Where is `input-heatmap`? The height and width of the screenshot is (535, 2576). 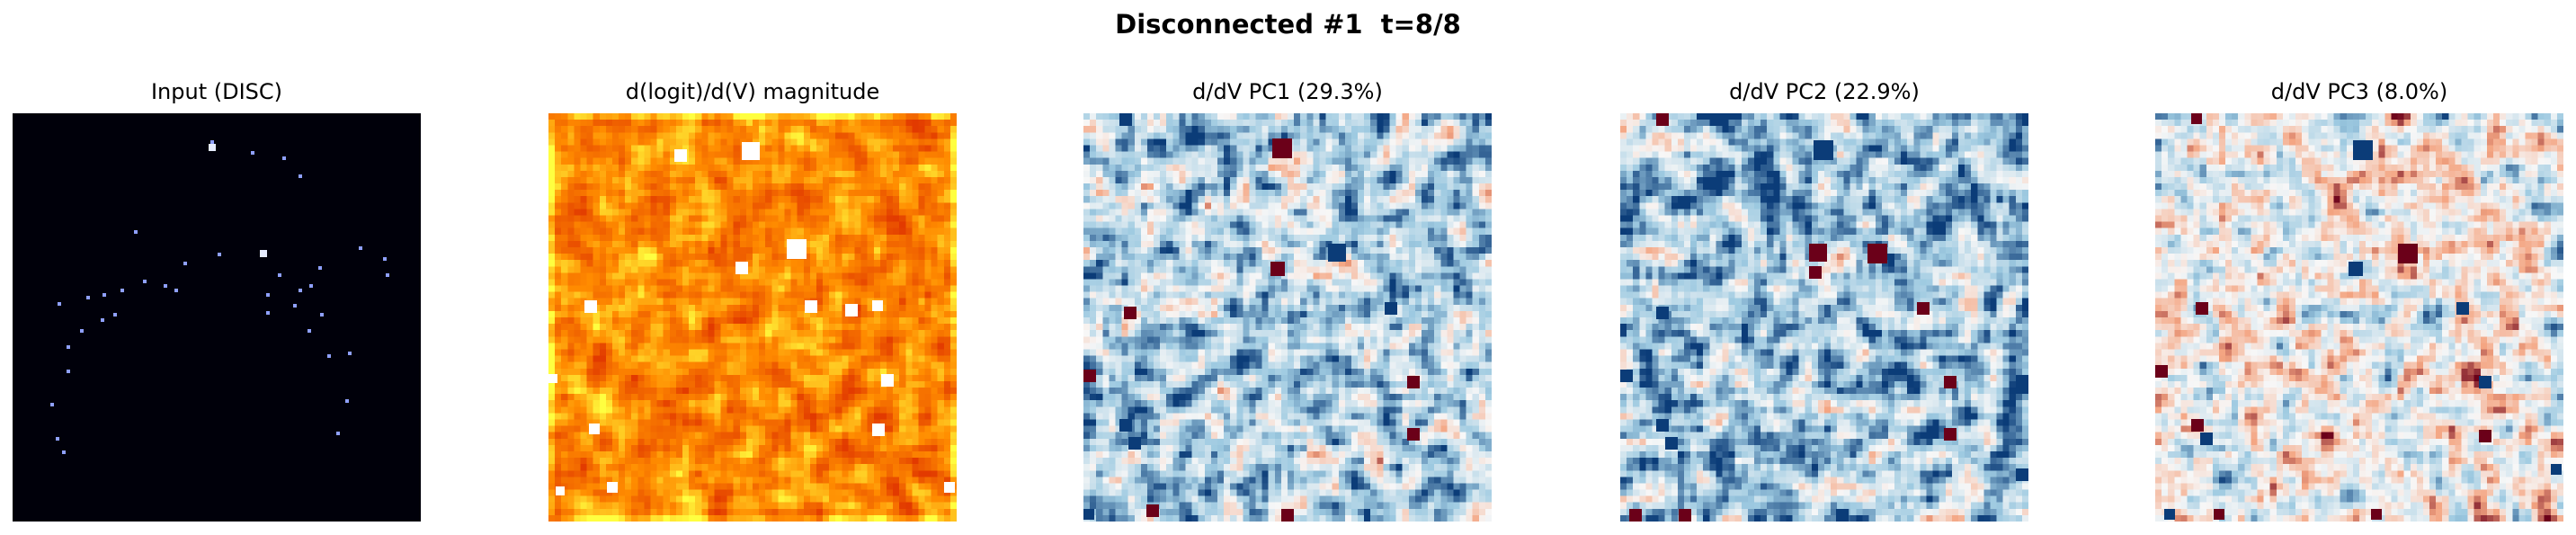 input-heatmap is located at coordinates (217, 318).